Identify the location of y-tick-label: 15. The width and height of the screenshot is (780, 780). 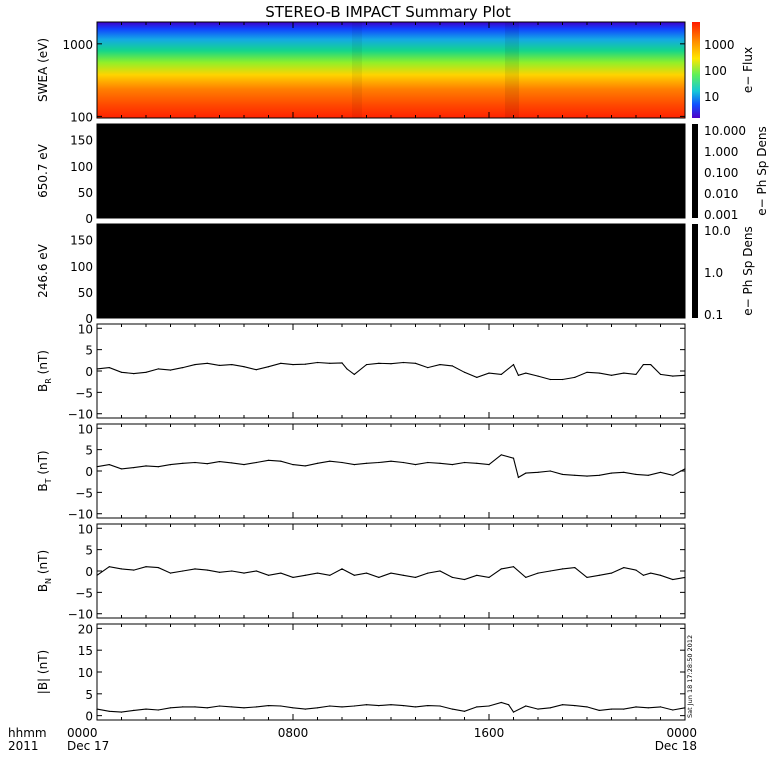
(85, 651).